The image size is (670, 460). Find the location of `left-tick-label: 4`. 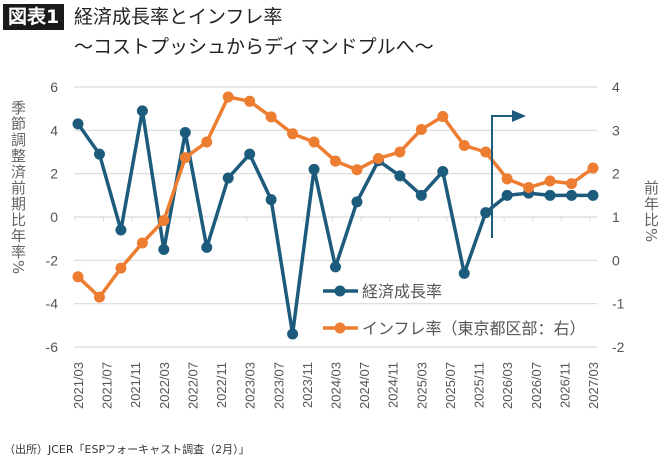

left-tick-label: 4 is located at coordinates (54, 130).